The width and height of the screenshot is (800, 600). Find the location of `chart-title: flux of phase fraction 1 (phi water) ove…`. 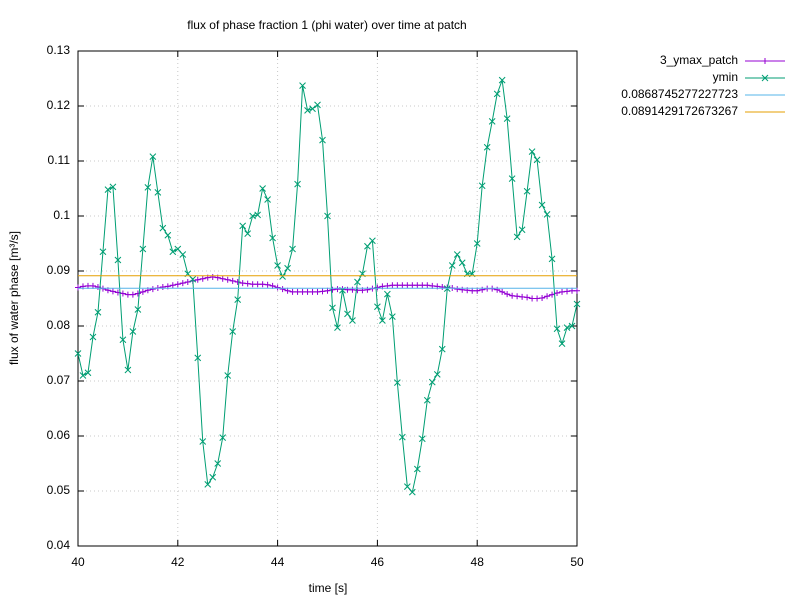

chart-title: flux of phase fraction 1 (phi water) ove… is located at coordinates (326, 25).